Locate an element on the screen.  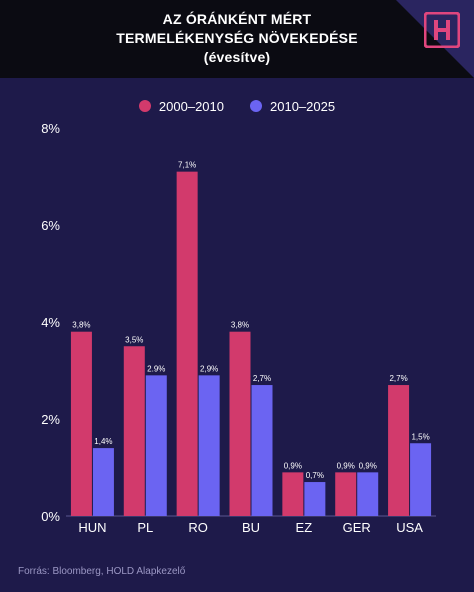
y-tick-label: 0% is located at coordinates (50, 516).